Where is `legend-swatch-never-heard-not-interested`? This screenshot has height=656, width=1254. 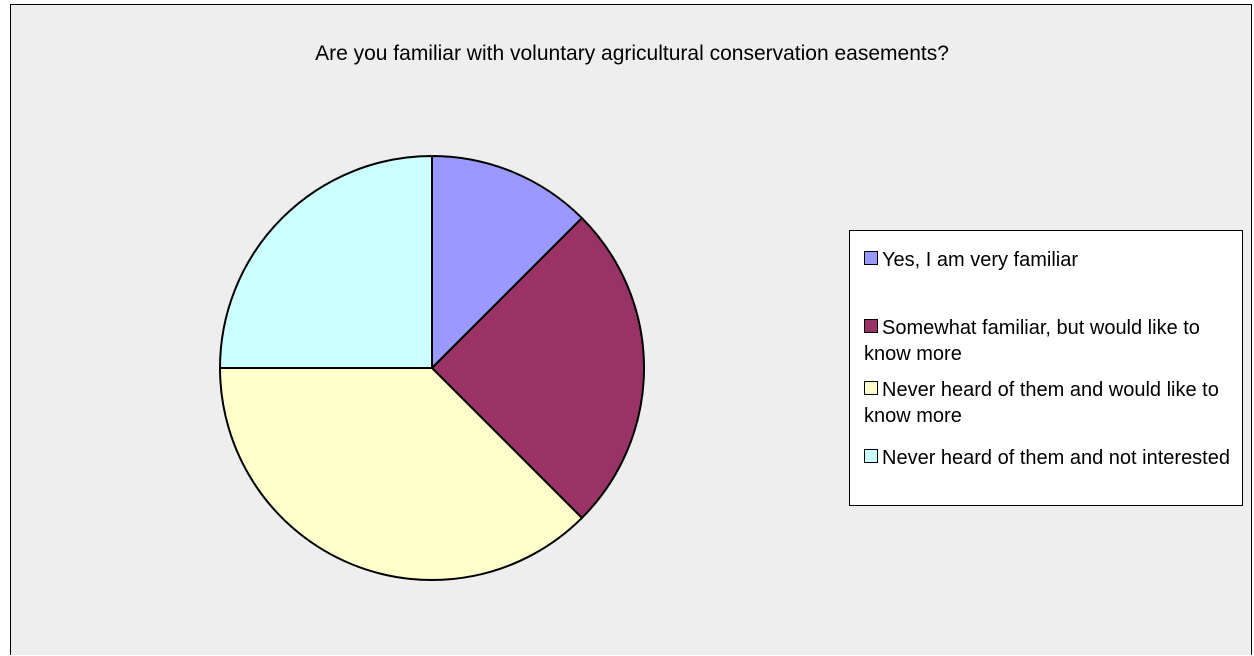
legend-swatch-never-heard-not-interested is located at coordinates (871, 456).